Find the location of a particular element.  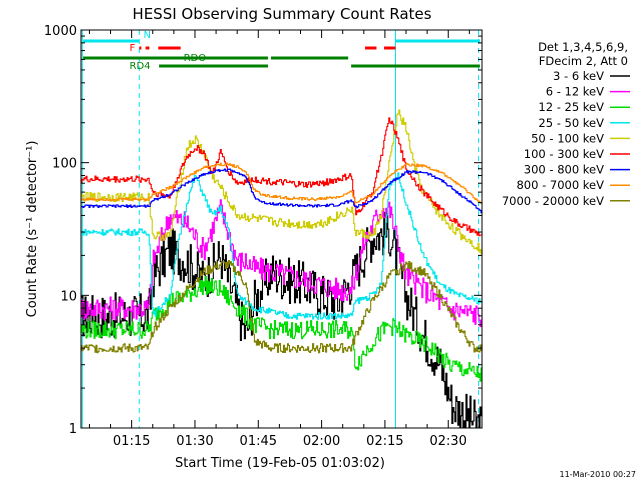

legend-entry-label: 300 - 800 keV is located at coordinates (564, 170).